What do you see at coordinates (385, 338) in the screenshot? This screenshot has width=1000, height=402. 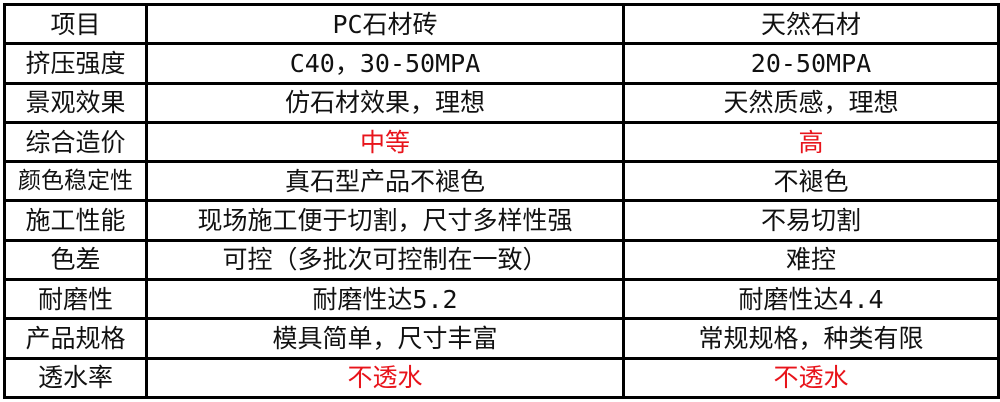 I see `row-pc-cell: 模具简单，尺寸丰富` at bounding box center [385, 338].